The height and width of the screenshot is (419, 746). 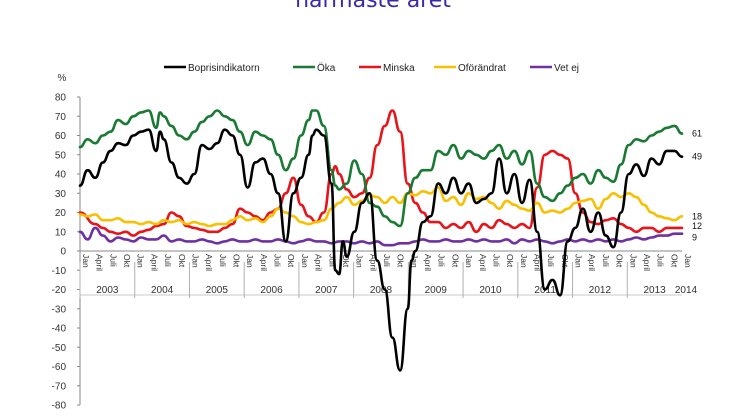 What do you see at coordinates (61, 232) in the screenshot?
I see `y-tick-label: 10` at bounding box center [61, 232].